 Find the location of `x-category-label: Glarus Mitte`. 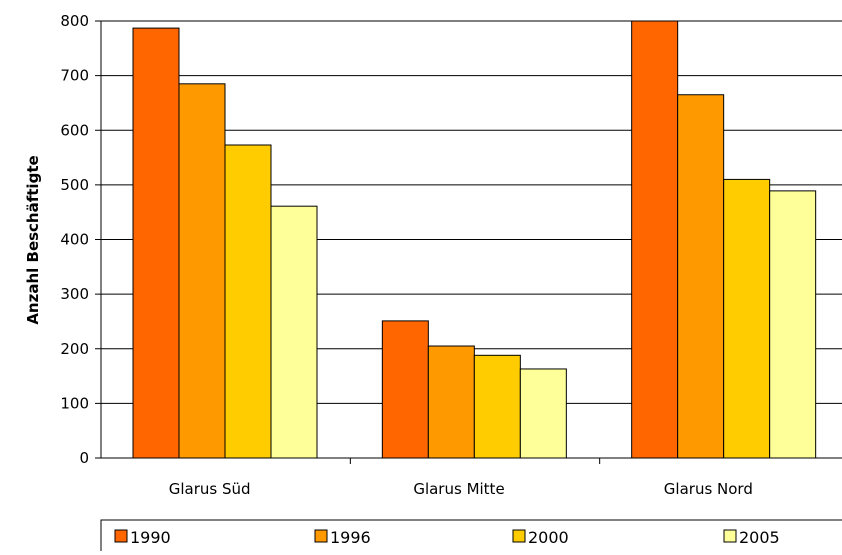

x-category-label: Glarus Mitte is located at coordinates (458, 489).